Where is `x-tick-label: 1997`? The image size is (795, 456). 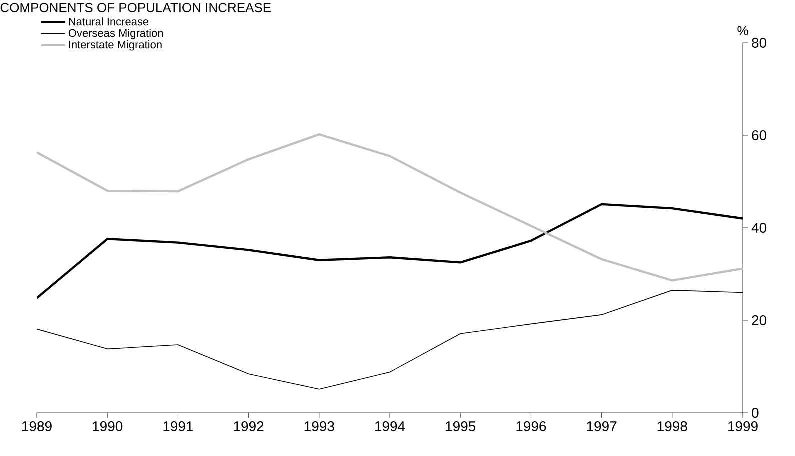 x-tick-label: 1997 is located at coordinates (602, 427).